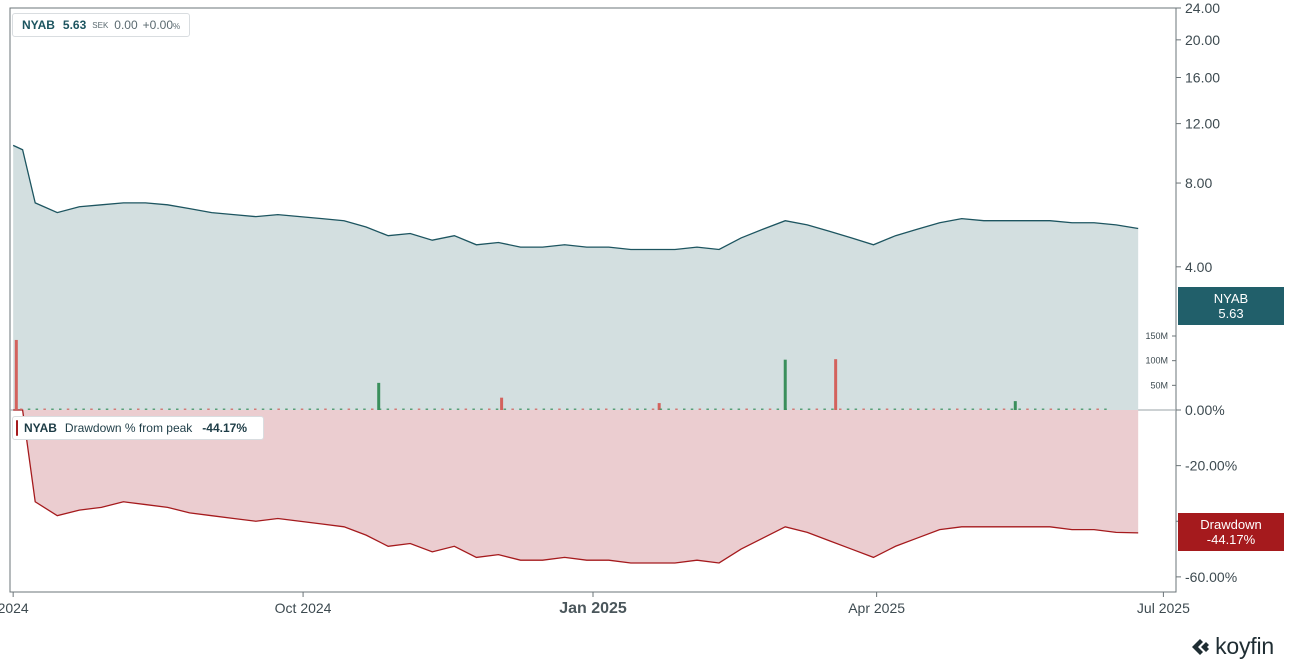  What do you see at coordinates (575, 197) in the screenshot?
I see `price-line` at bounding box center [575, 197].